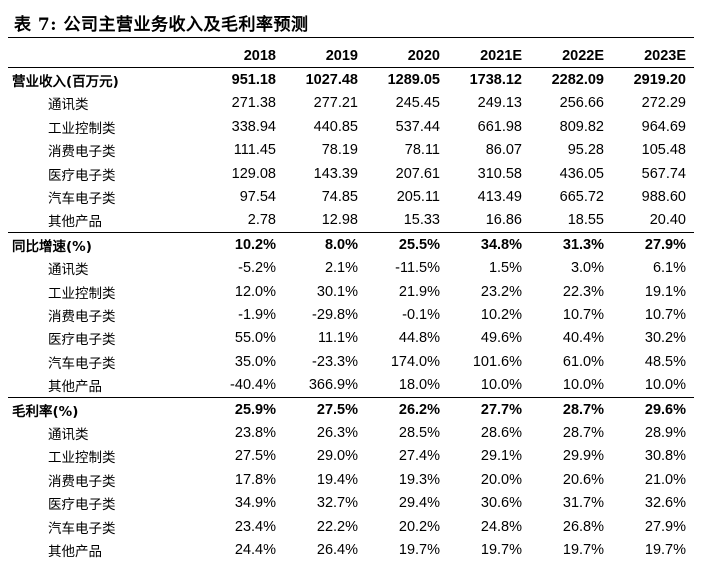  I want to click on value-cell: 28.6%, so click(501, 432).